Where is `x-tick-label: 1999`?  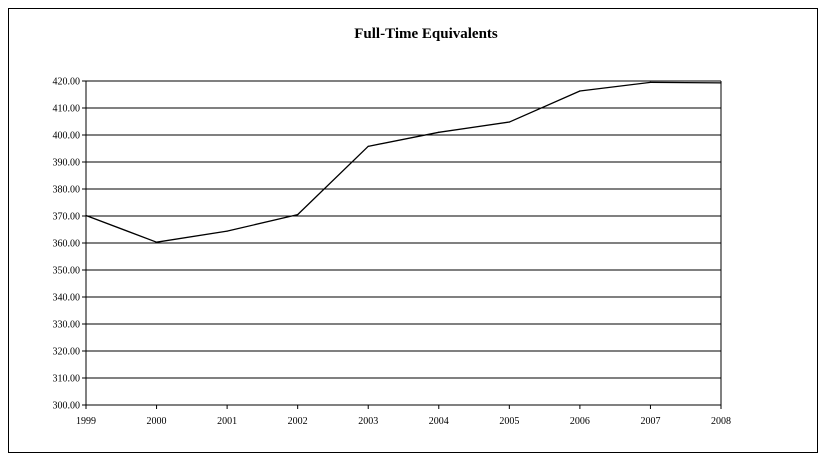
x-tick-label: 1999 is located at coordinates (86, 421).